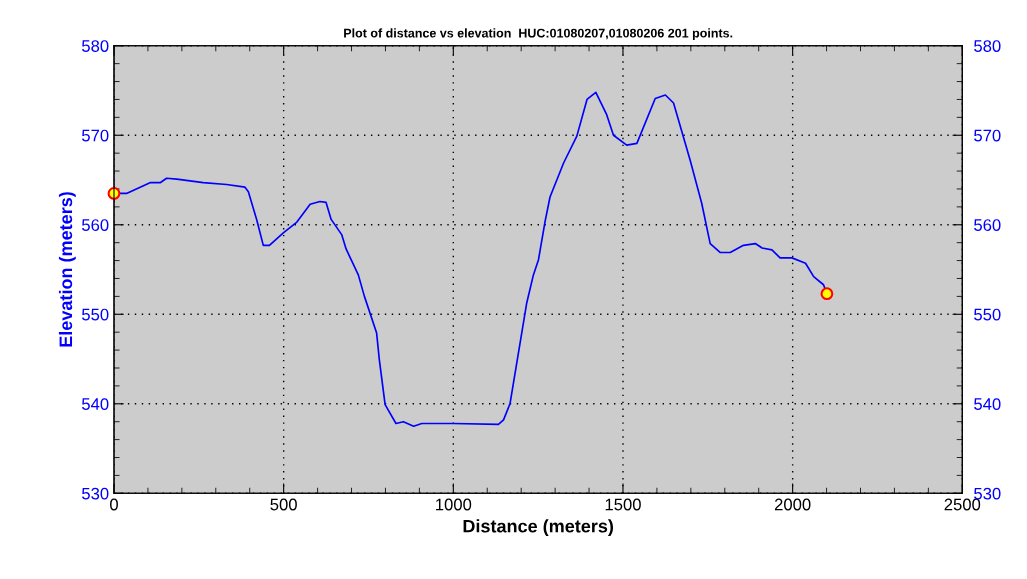 The image size is (1027, 579). I want to click on y-tick-label: 560, so click(95, 225).